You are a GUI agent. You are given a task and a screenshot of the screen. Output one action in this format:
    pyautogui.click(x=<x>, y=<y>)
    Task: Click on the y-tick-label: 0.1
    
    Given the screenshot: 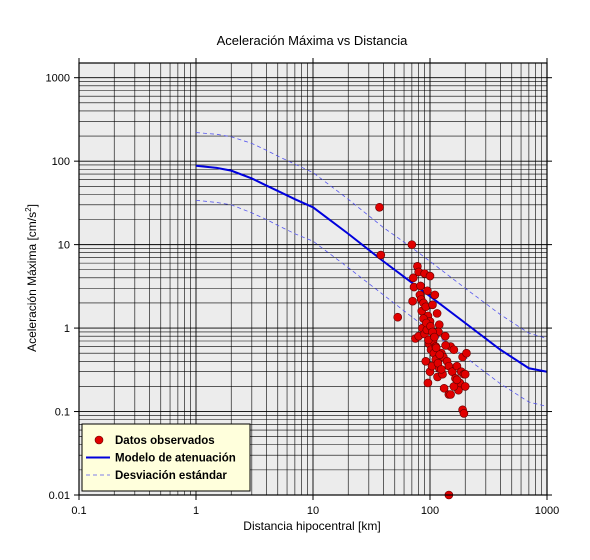 What is the action you would take?
    pyautogui.click(x=62, y=413)
    